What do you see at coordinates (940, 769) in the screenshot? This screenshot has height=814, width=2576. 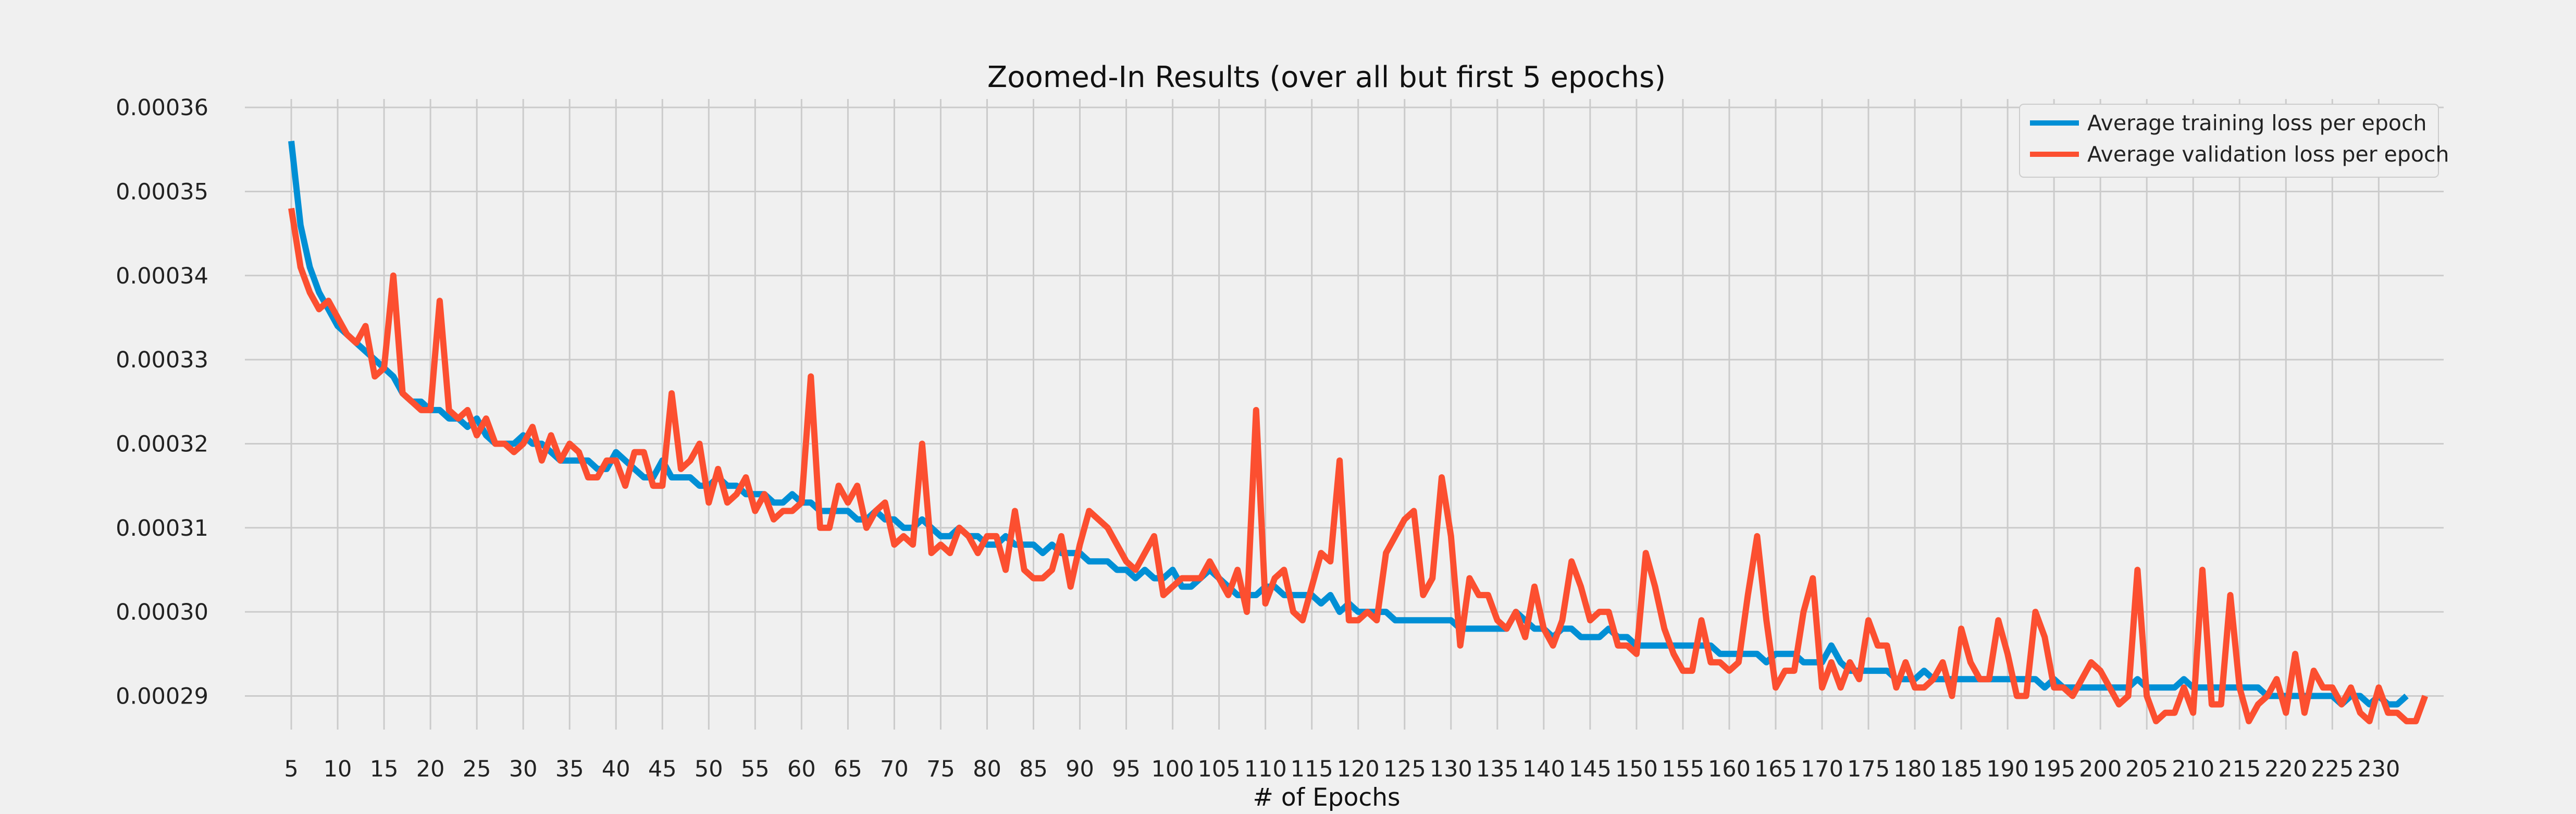 I see `x-tick-label: 75` at bounding box center [940, 769].